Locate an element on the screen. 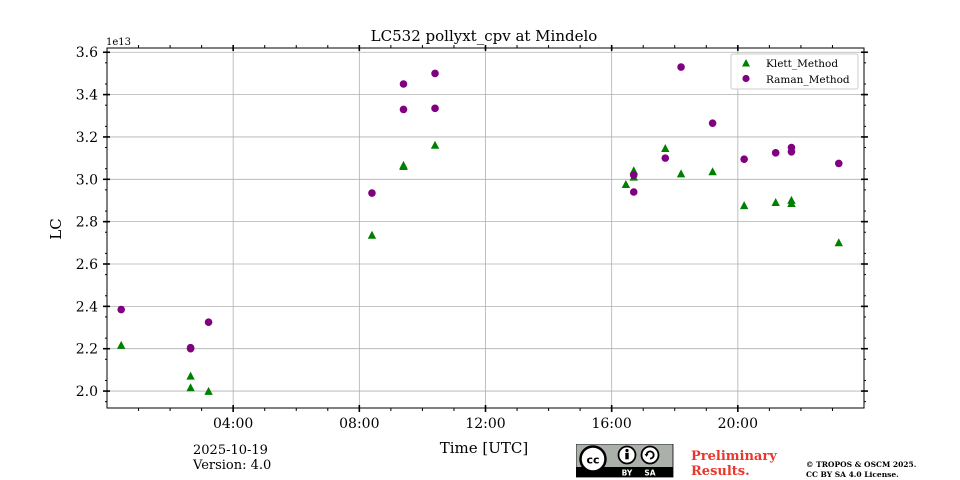  footer-date: 2025-10-19 is located at coordinates (230, 450).